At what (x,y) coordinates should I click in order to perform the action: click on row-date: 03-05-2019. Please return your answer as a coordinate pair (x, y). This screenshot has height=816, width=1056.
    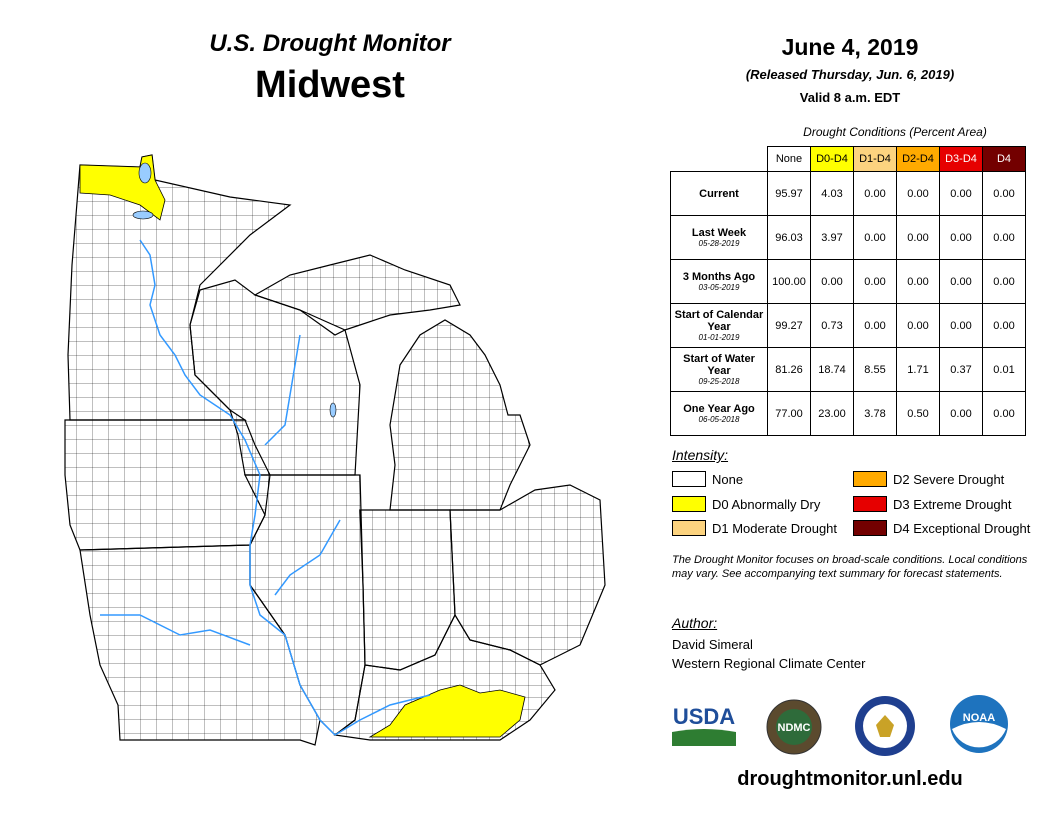
    Looking at the image, I should click on (719, 287).